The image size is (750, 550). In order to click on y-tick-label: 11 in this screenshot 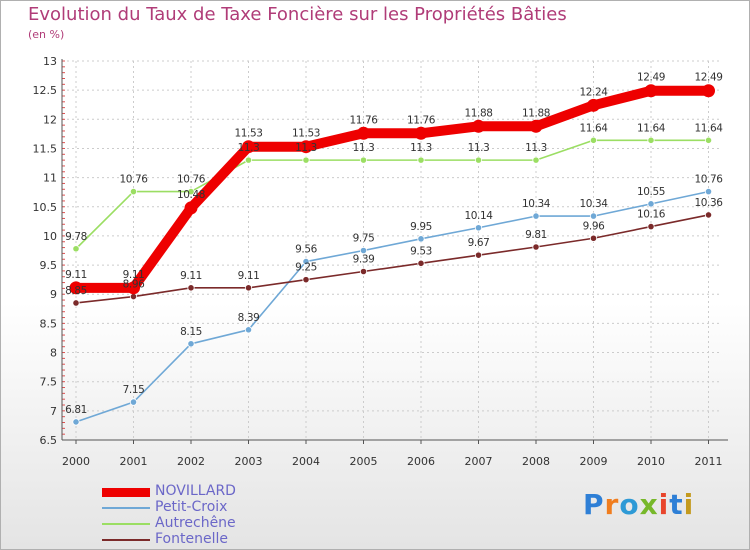, I will do `click(50, 178)`.